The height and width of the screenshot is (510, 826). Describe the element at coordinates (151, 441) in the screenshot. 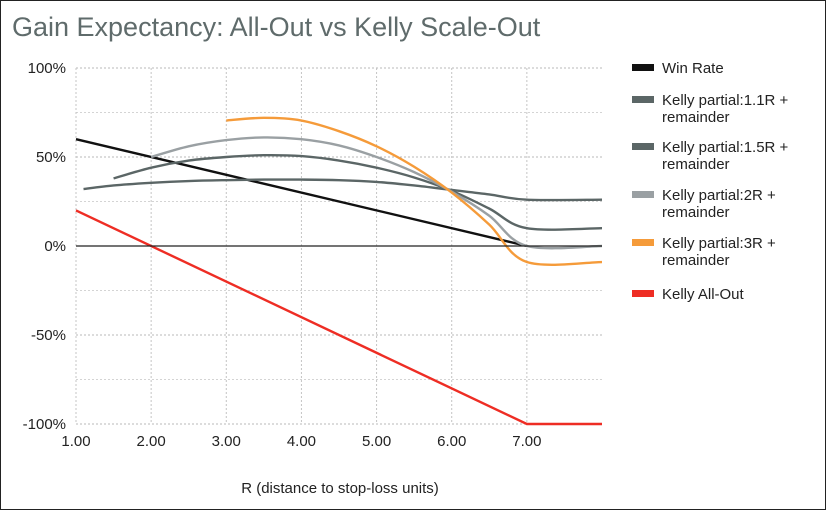

I see `x-tick-label: 2.00` at that location.